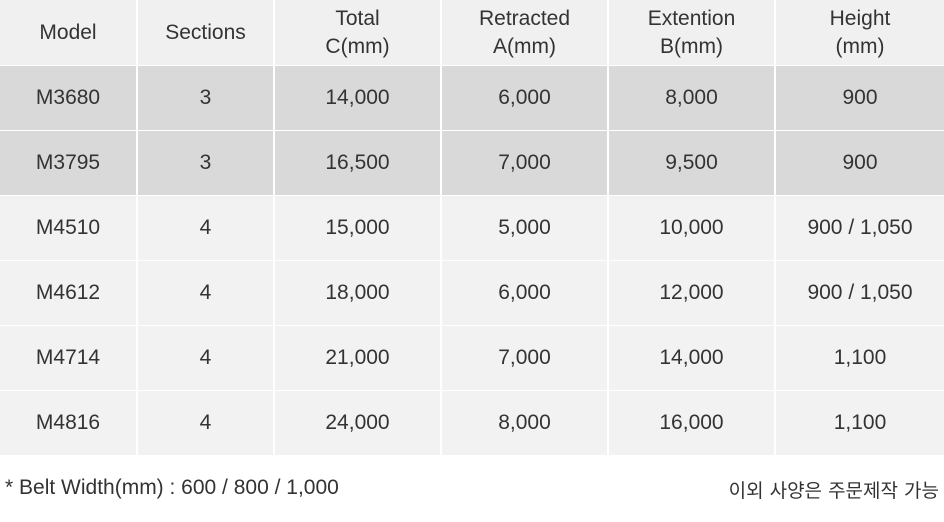  I want to click on cell-model: M4714, so click(68, 358).